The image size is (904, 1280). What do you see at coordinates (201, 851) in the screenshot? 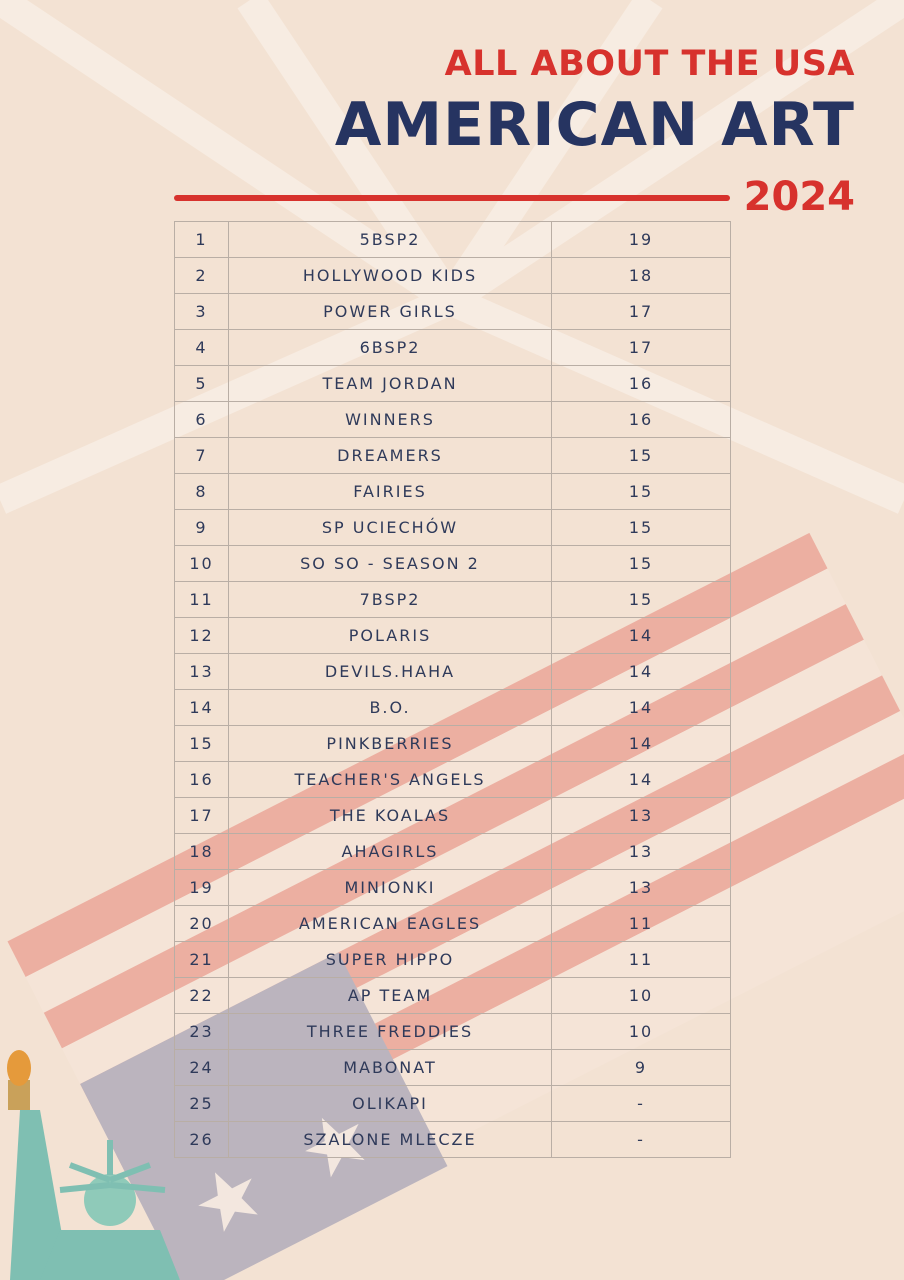
I see `rank: 18` at bounding box center [201, 851].